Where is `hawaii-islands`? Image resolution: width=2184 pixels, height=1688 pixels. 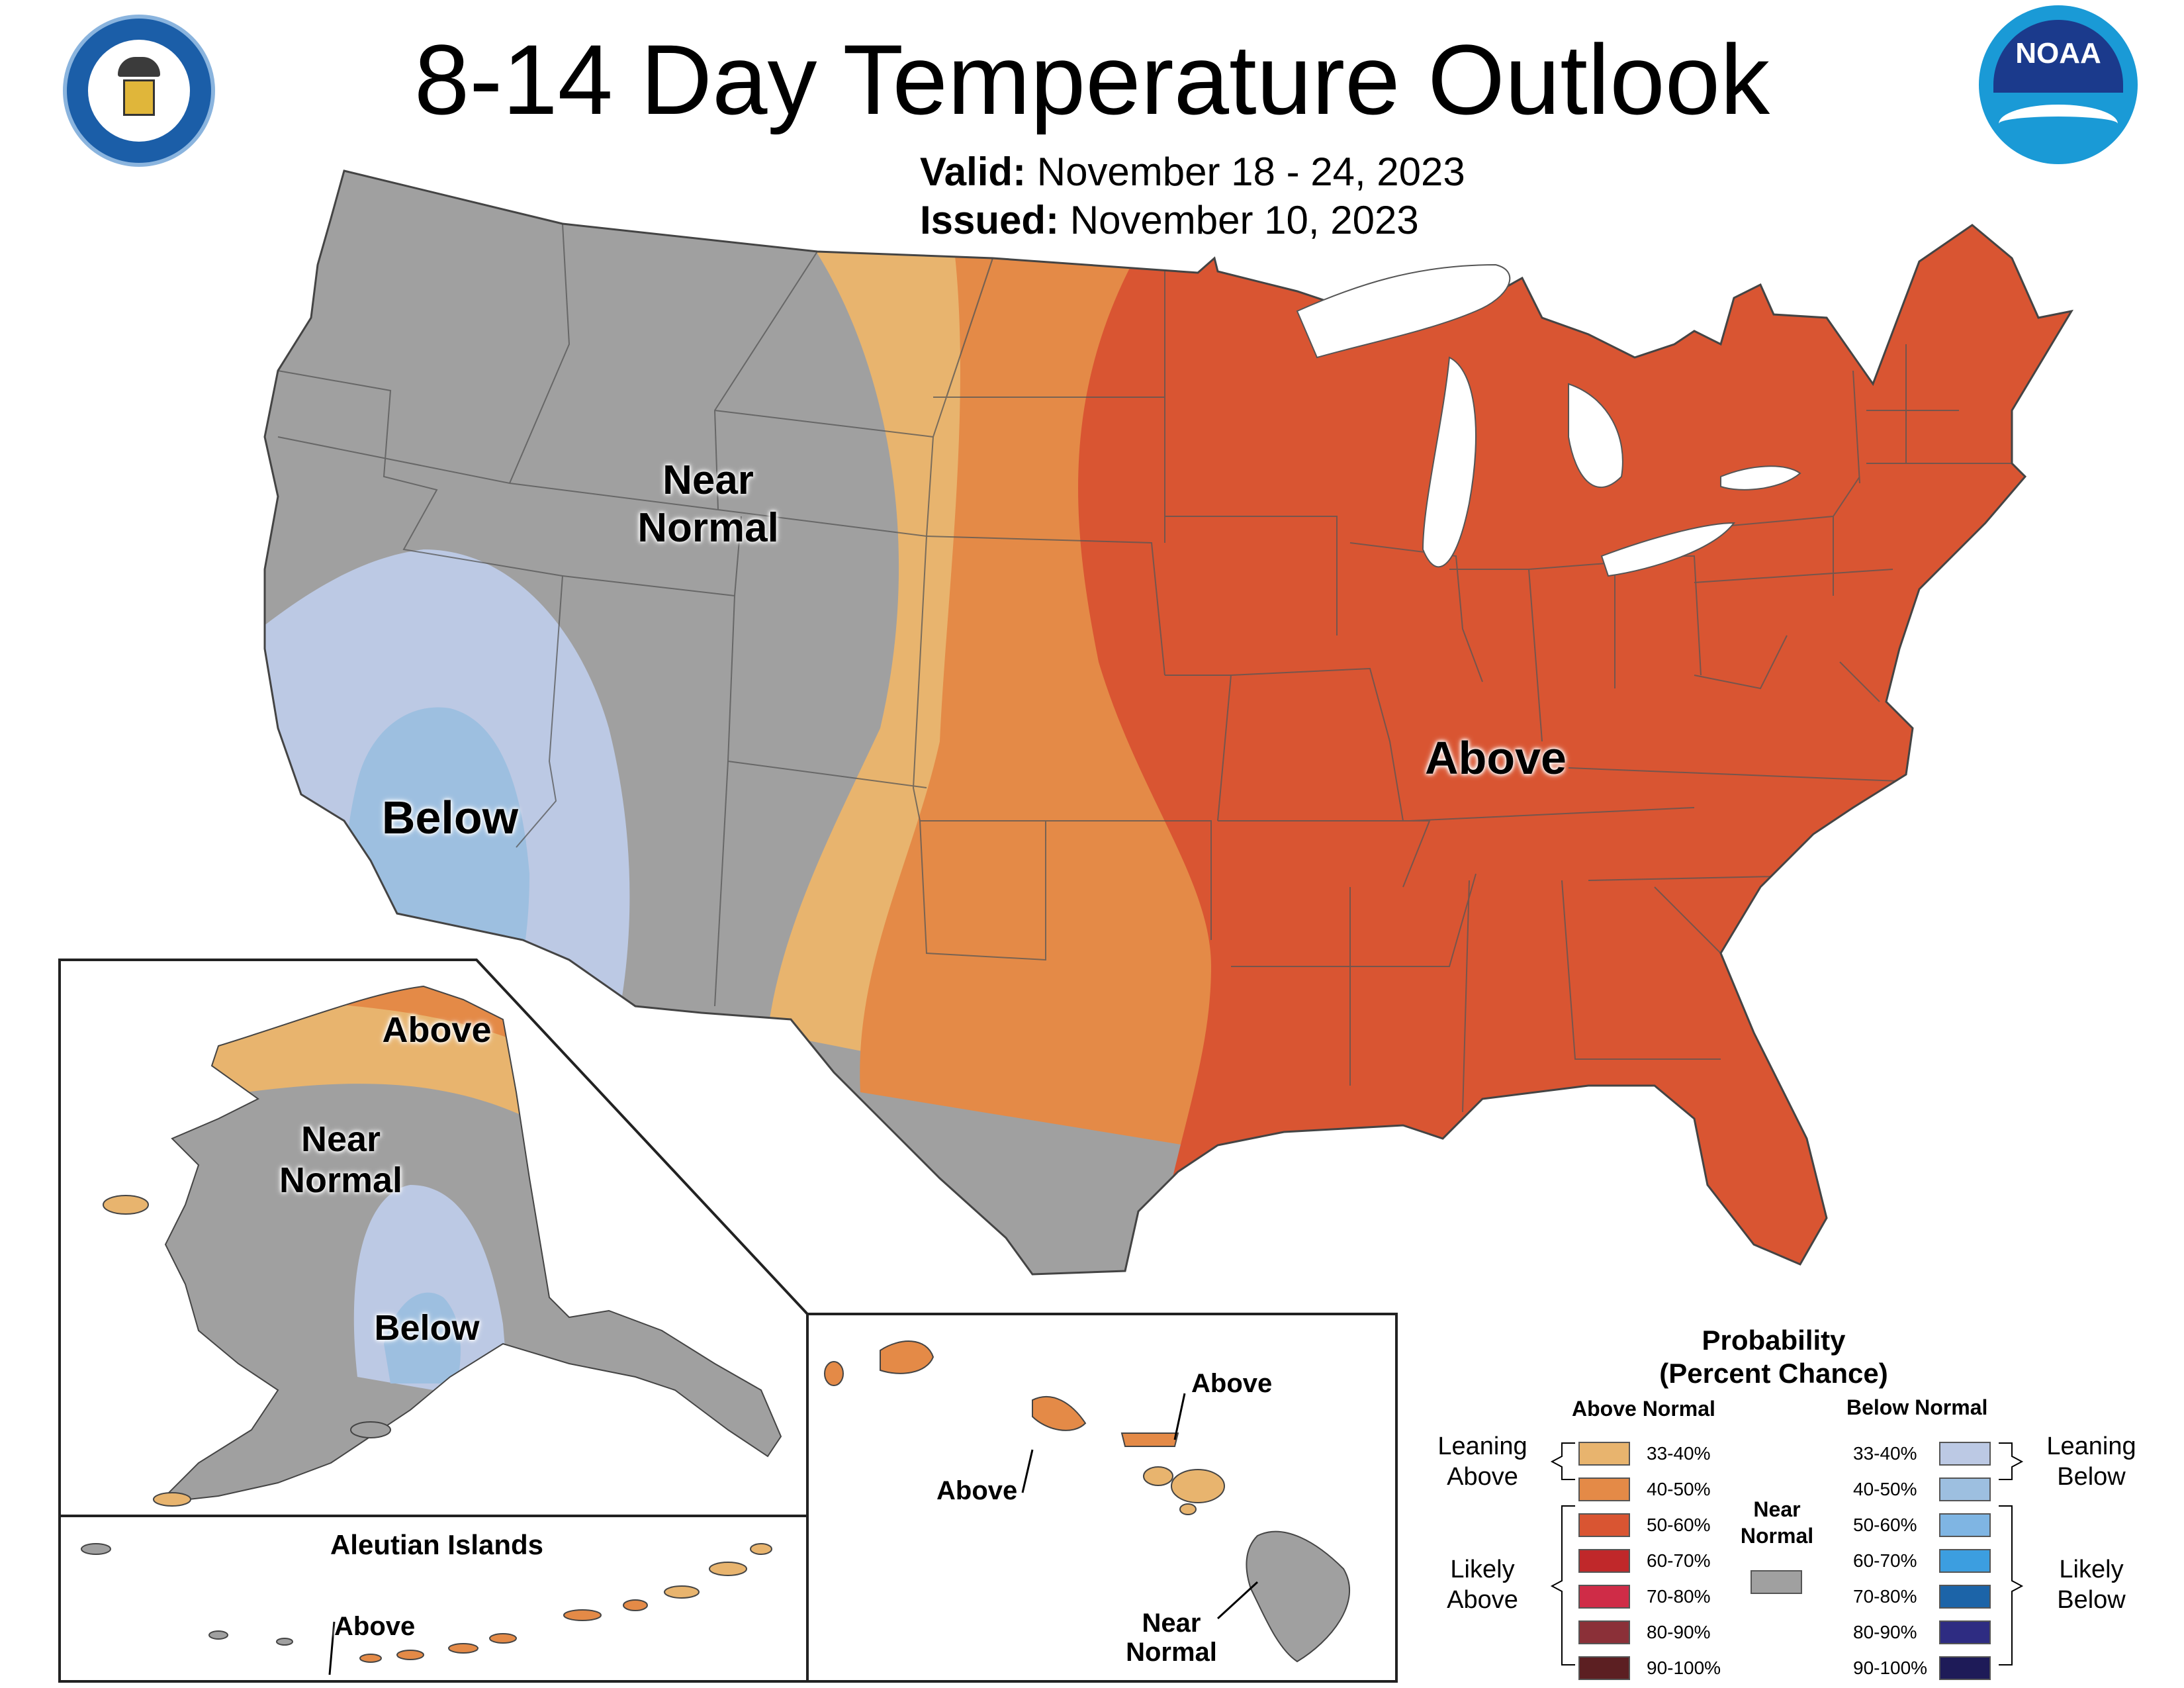 hawaii-islands is located at coordinates (1087, 1501).